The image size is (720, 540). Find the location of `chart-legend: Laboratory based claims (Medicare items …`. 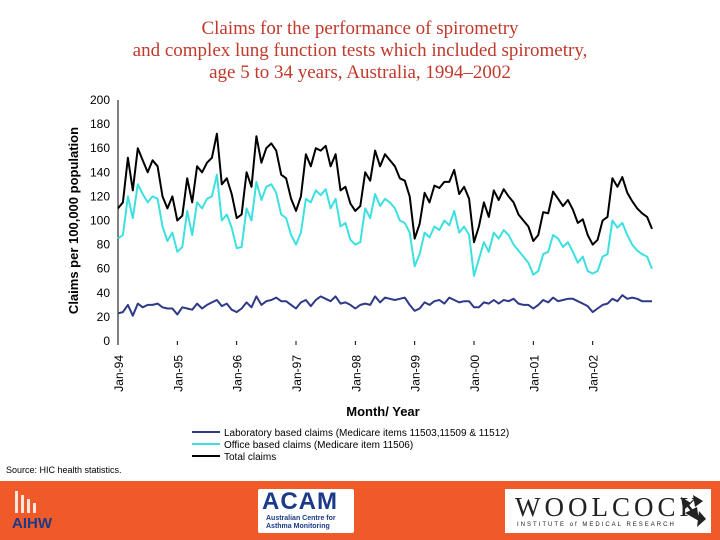

chart-legend: Laboratory based claims (Medicare items … is located at coordinates (350, 445).